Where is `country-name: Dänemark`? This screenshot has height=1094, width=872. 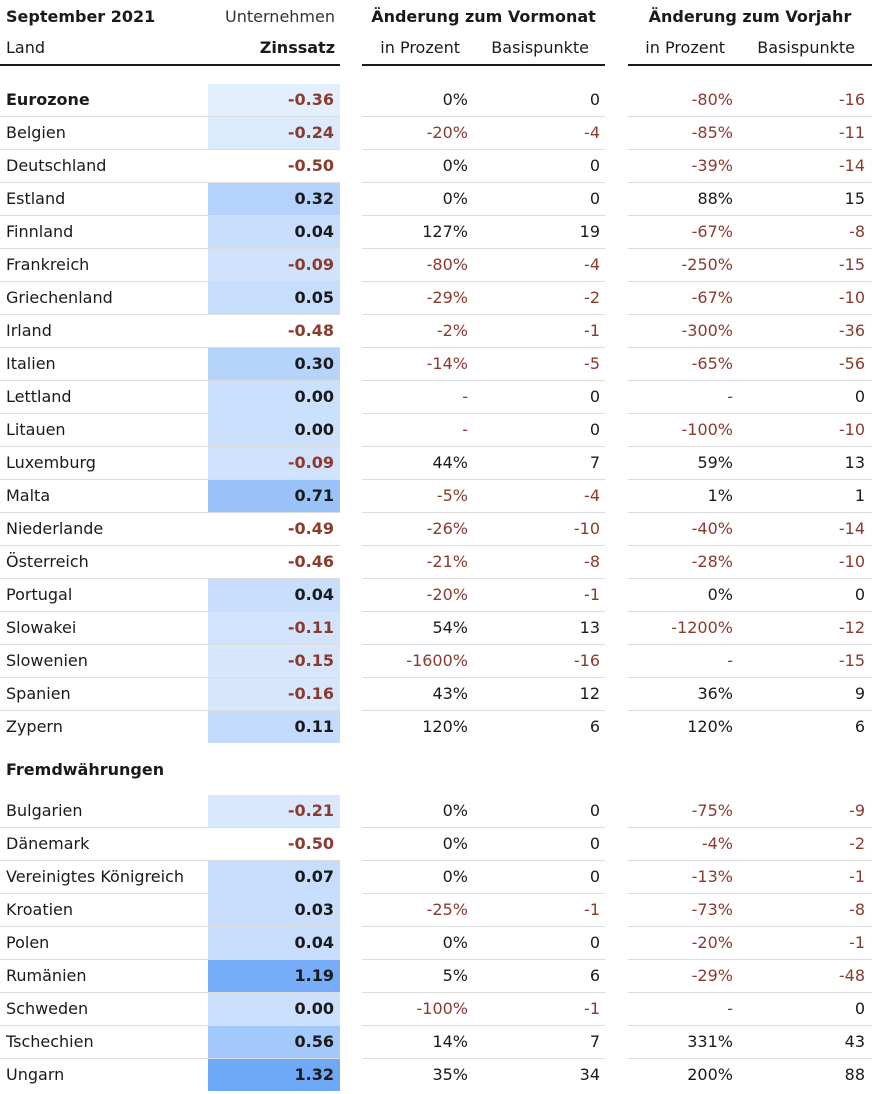
country-name: Dänemark is located at coordinates (48, 843).